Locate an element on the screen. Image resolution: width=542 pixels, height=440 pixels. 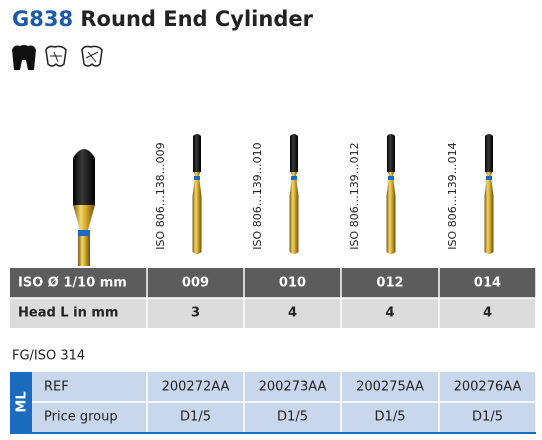
row-label: REF is located at coordinates (56, 387).